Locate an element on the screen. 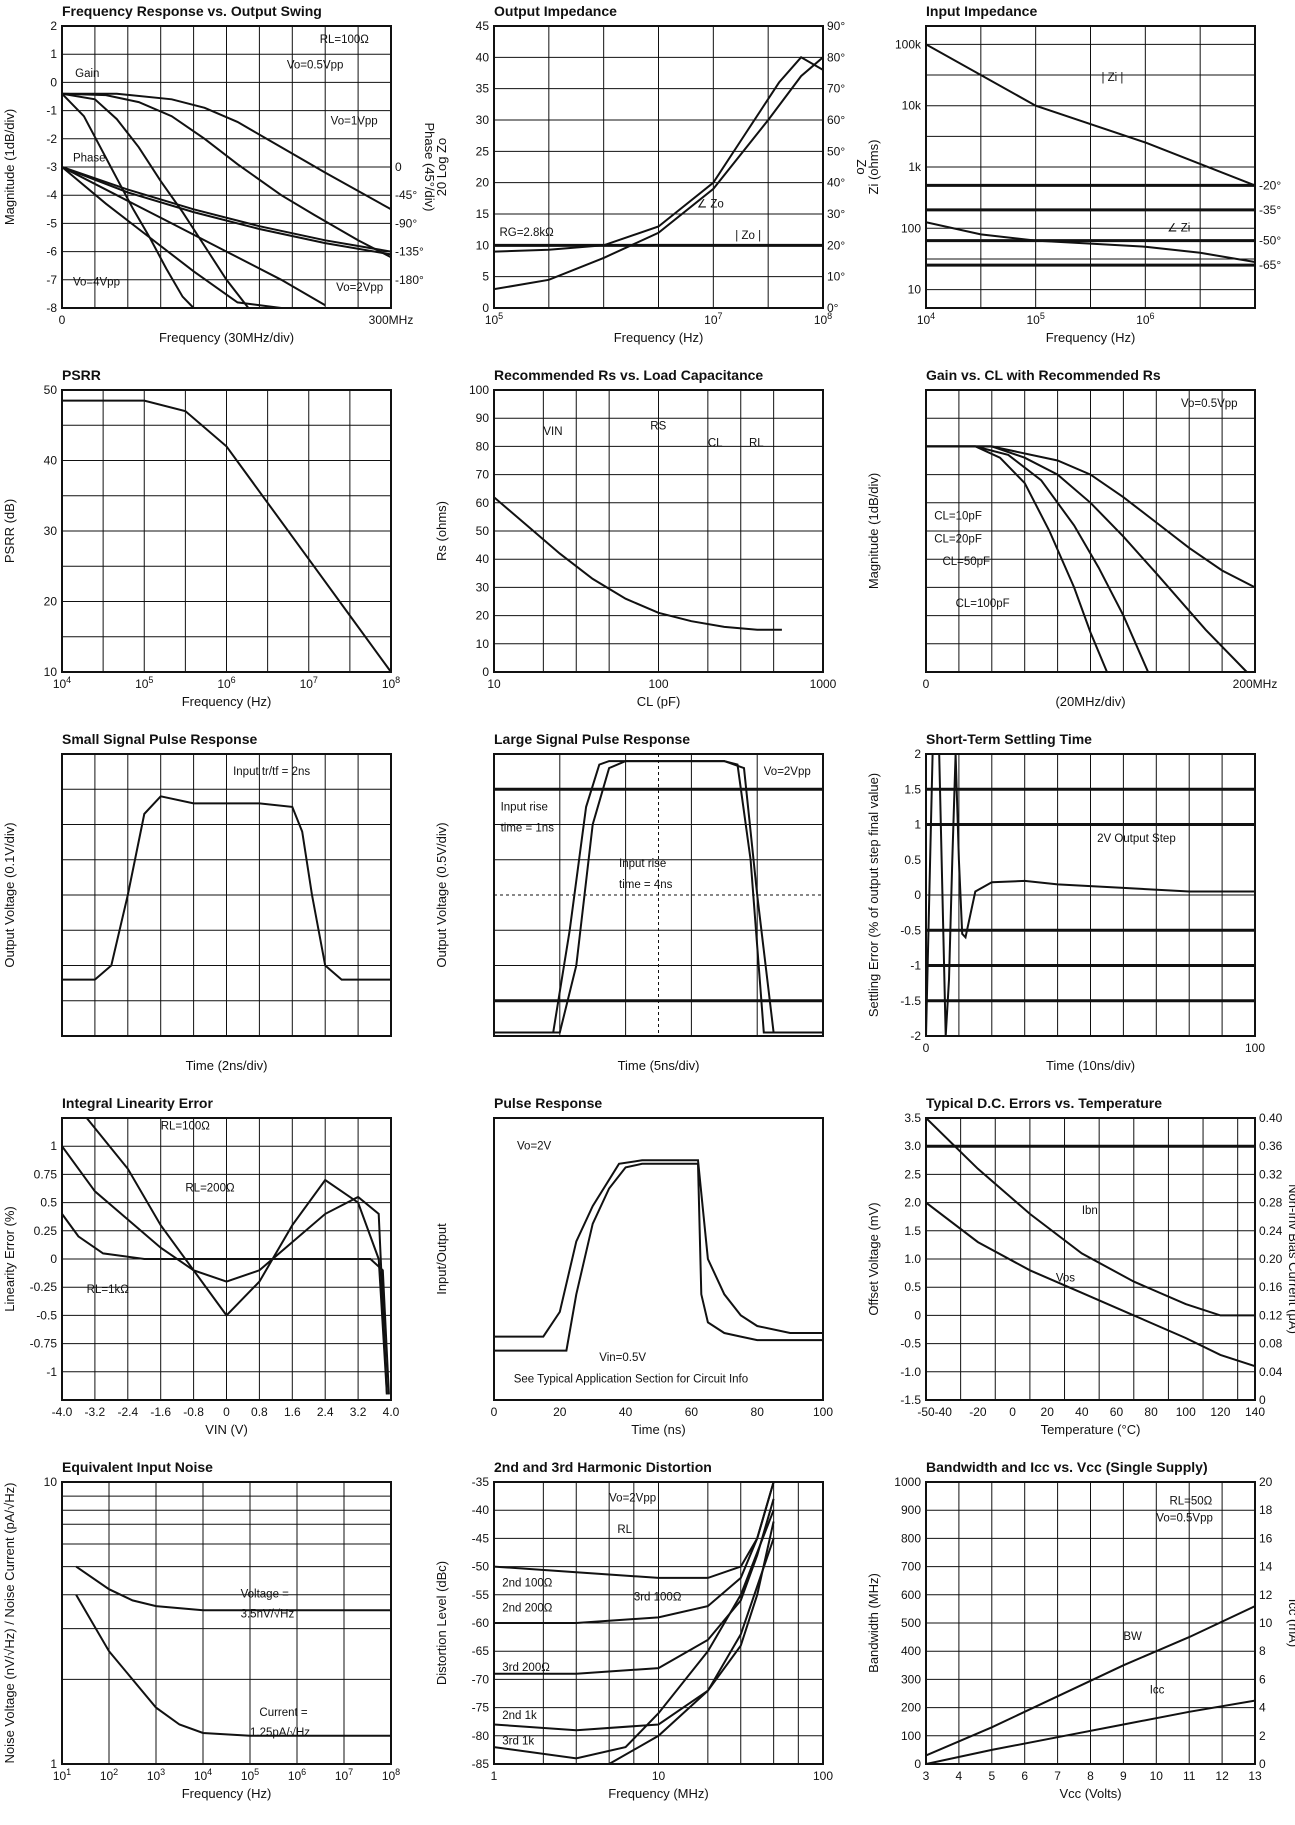 The width and height of the screenshot is (1295, 1825). y-axis-label: Output Voltage (0.5V/div) is located at coordinates (441, 894).